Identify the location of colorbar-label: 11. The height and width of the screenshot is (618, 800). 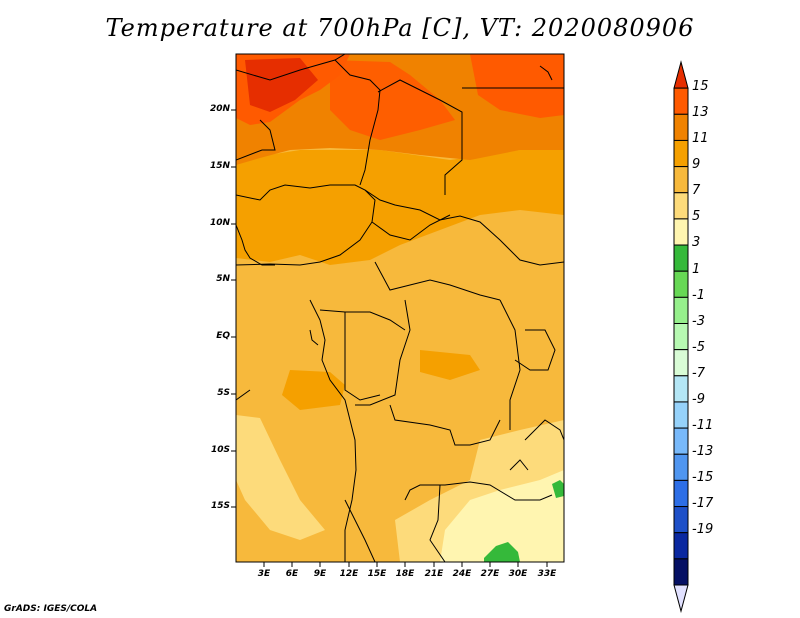
(700, 138).